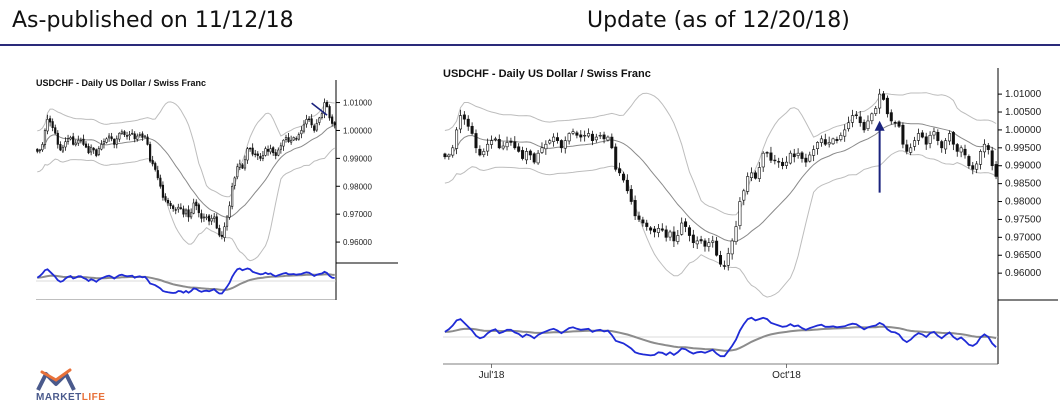 The width and height of the screenshot is (1060, 408). Describe the element at coordinates (1023, 130) in the screenshot. I see `y-tick-label: 1.00000` at that location.